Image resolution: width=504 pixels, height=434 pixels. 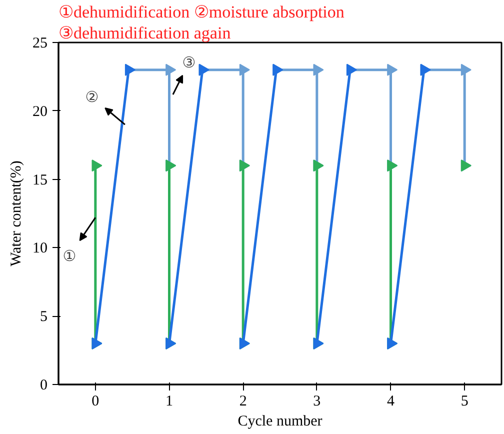 I want to click on y-tick-label: 20, so click(x=40, y=112).